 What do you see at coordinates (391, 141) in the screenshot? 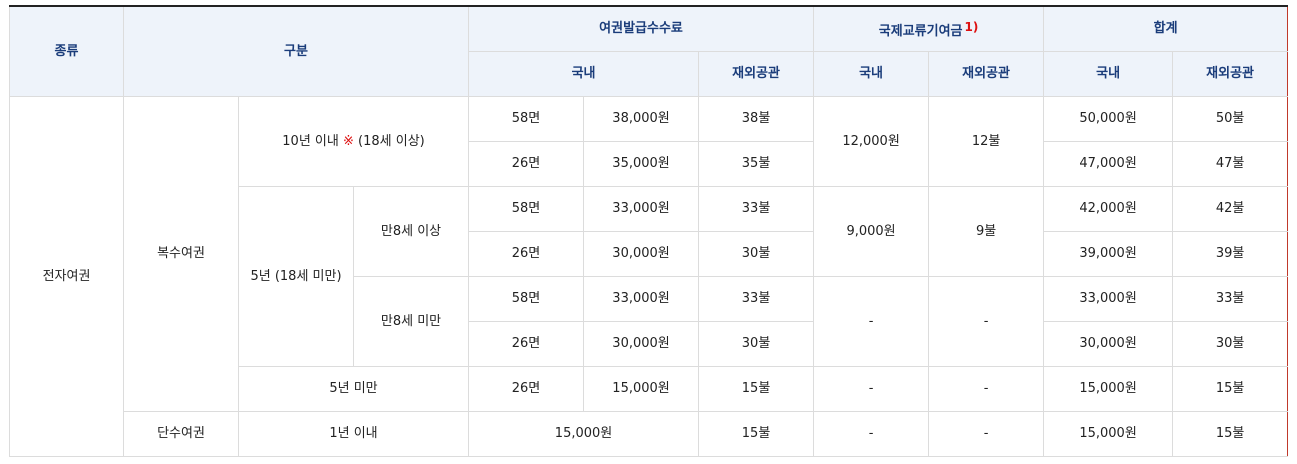
I see `adult-note: (18세 이상)` at bounding box center [391, 141].